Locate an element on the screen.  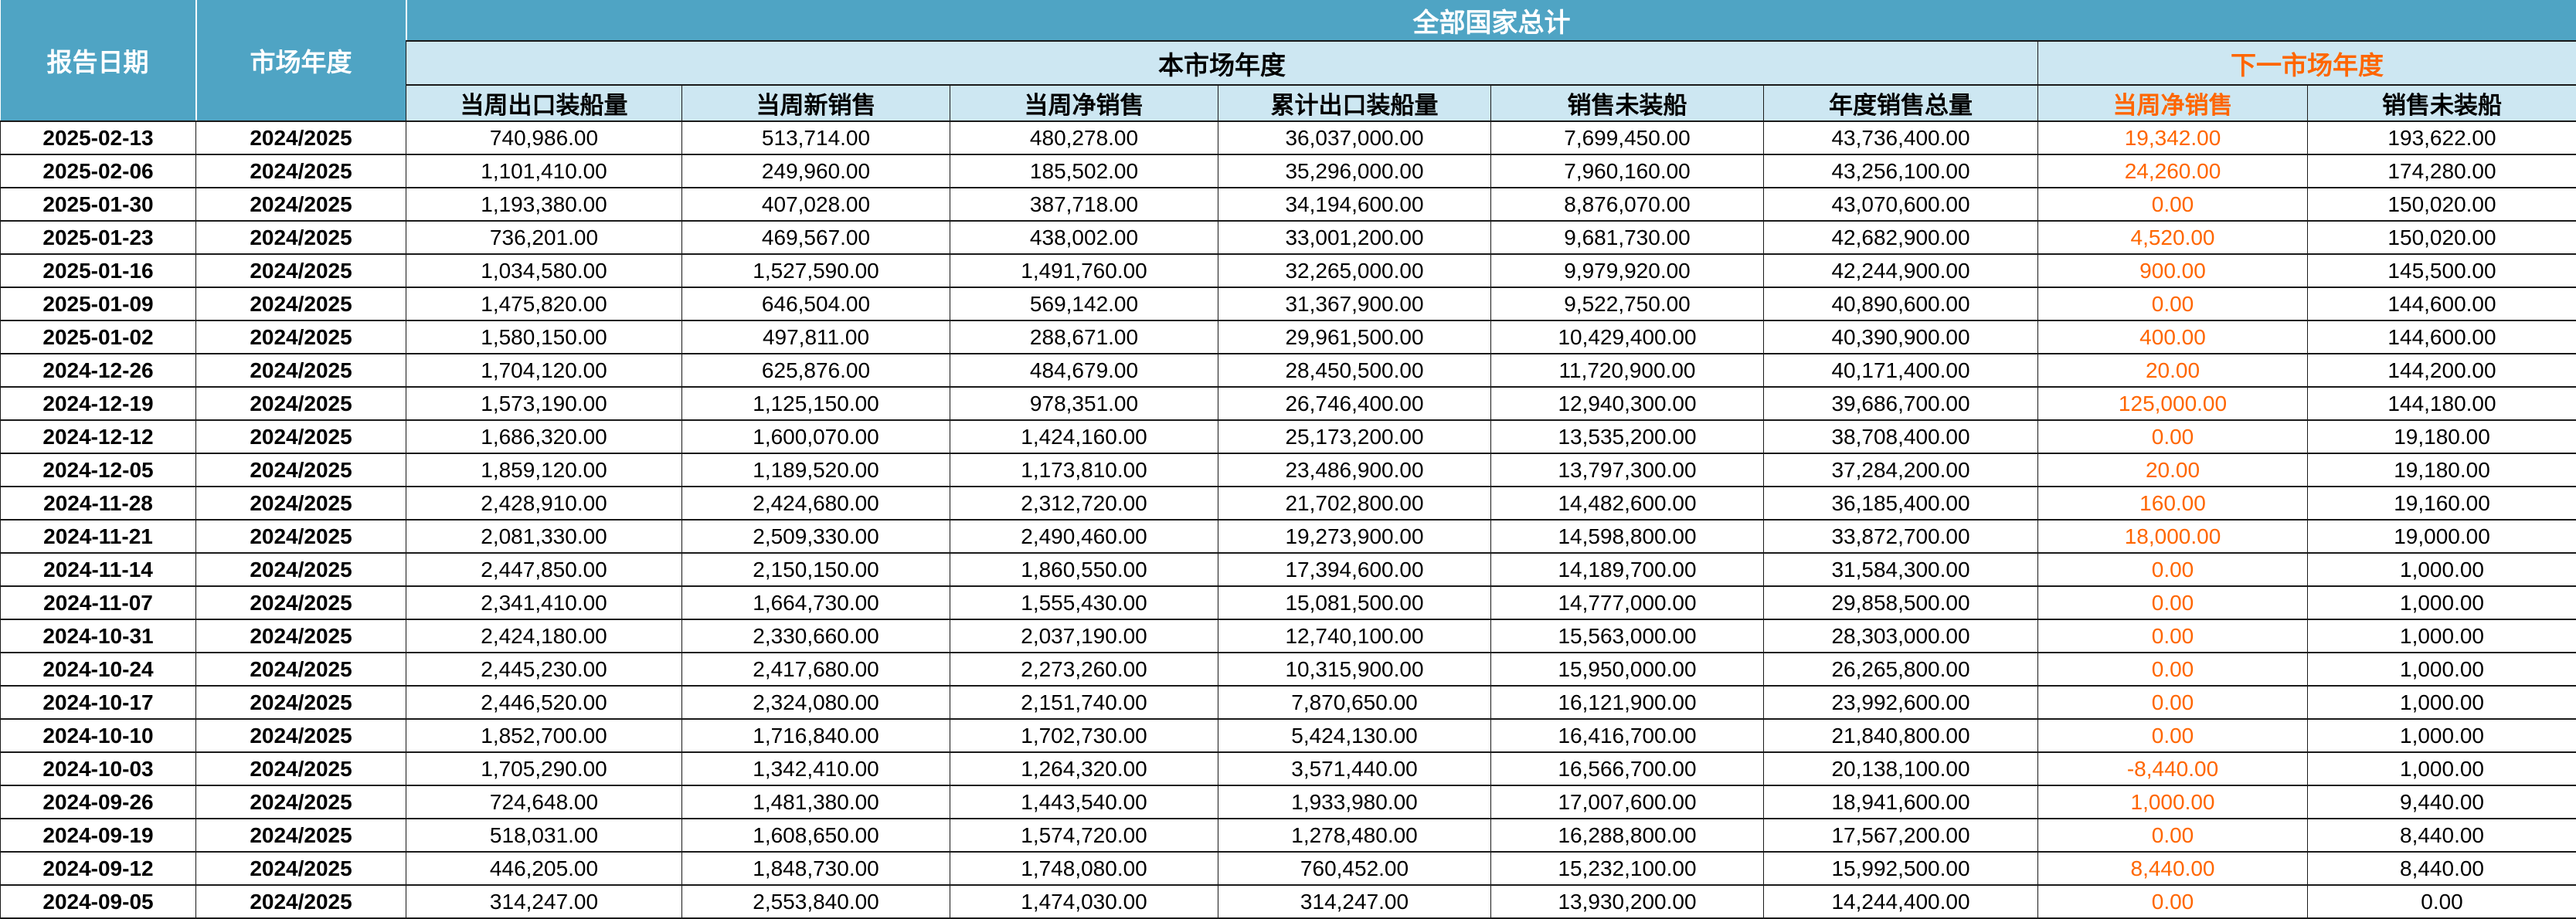
cell-value: 43,736,400.00 is located at coordinates (1901, 138).